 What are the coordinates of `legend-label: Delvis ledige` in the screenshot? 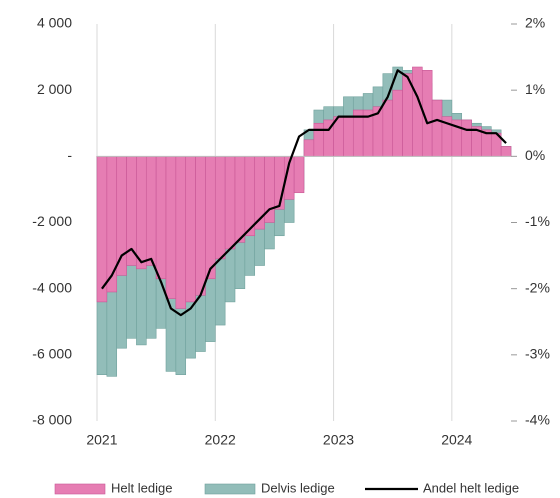 It's located at (298, 487).